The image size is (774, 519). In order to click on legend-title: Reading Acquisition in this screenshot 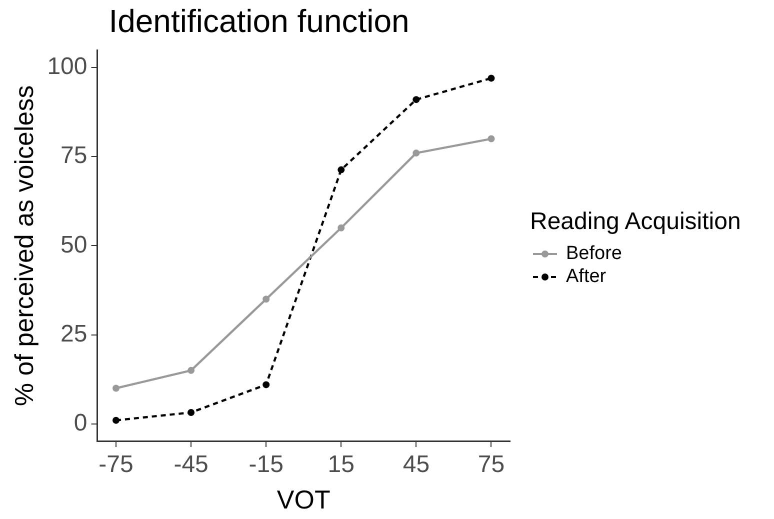, I will do `click(635, 222)`.